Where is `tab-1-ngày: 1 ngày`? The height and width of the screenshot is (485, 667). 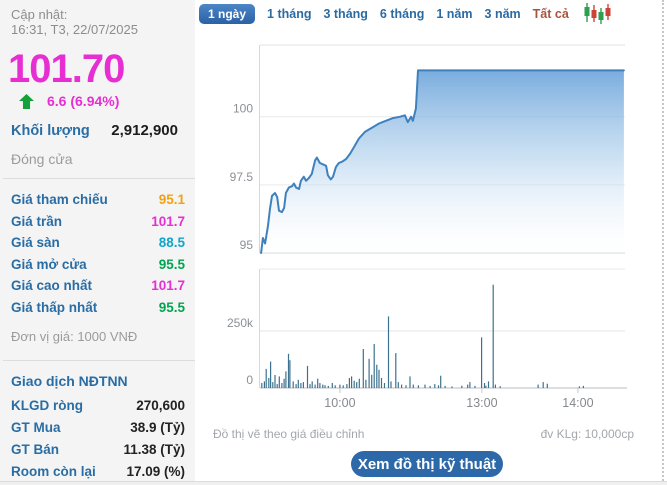 tab-1-ngày: 1 ngày is located at coordinates (227, 13).